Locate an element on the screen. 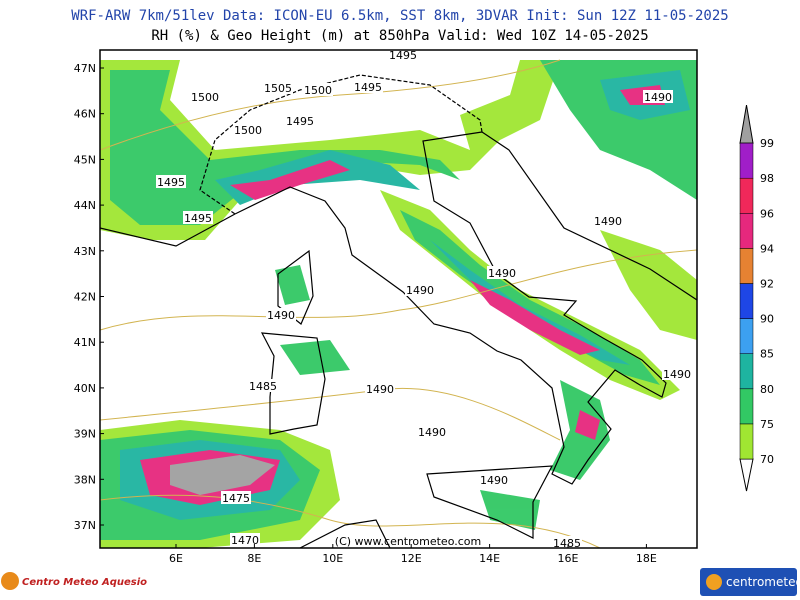 This screenshot has width=800, height=600. colorbar-label: 70 is located at coordinates (767, 459).